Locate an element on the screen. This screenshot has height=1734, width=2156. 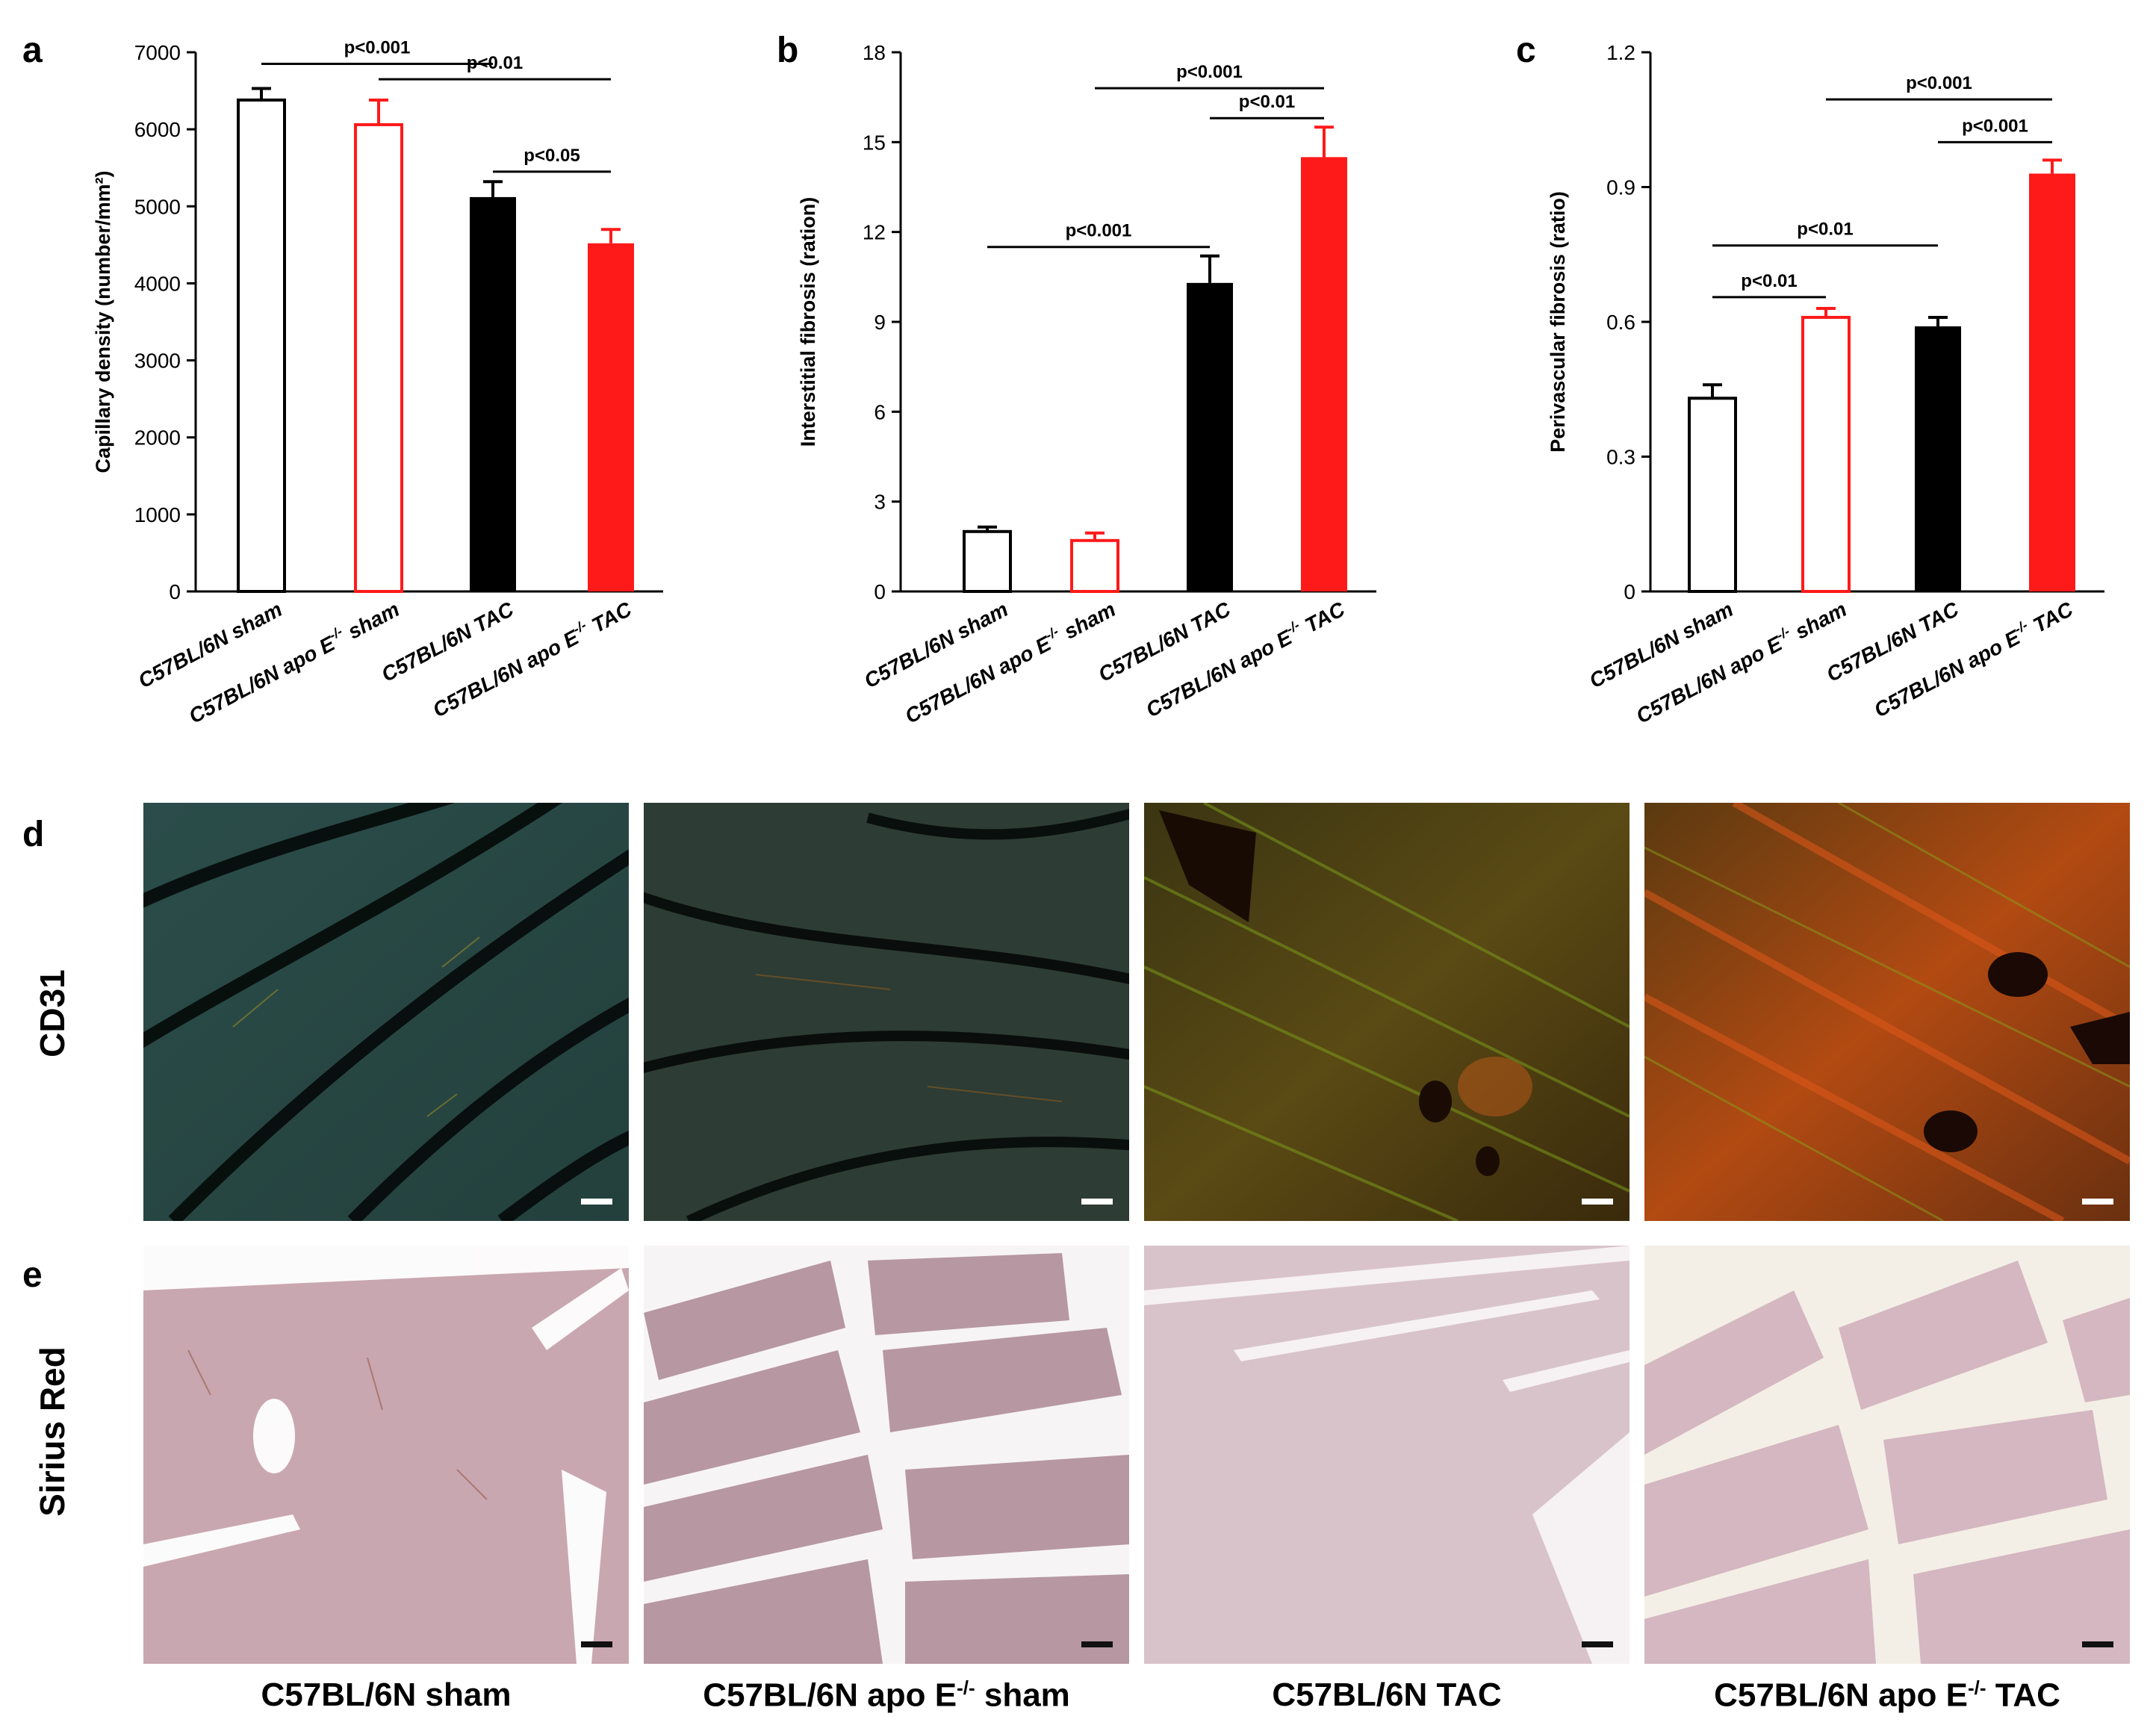
cd31-image-apoe-sham is located at coordinates (886, 1012).